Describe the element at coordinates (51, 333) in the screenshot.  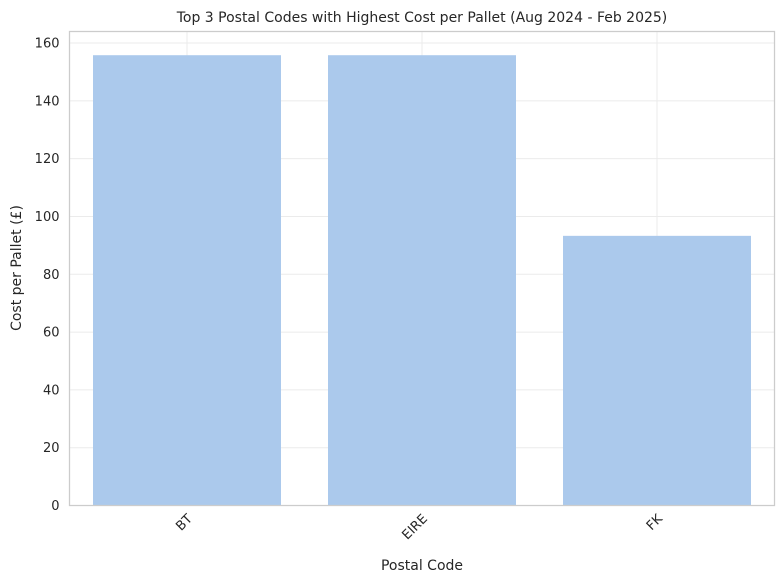
I see `y-tick-label: 60` at that location.